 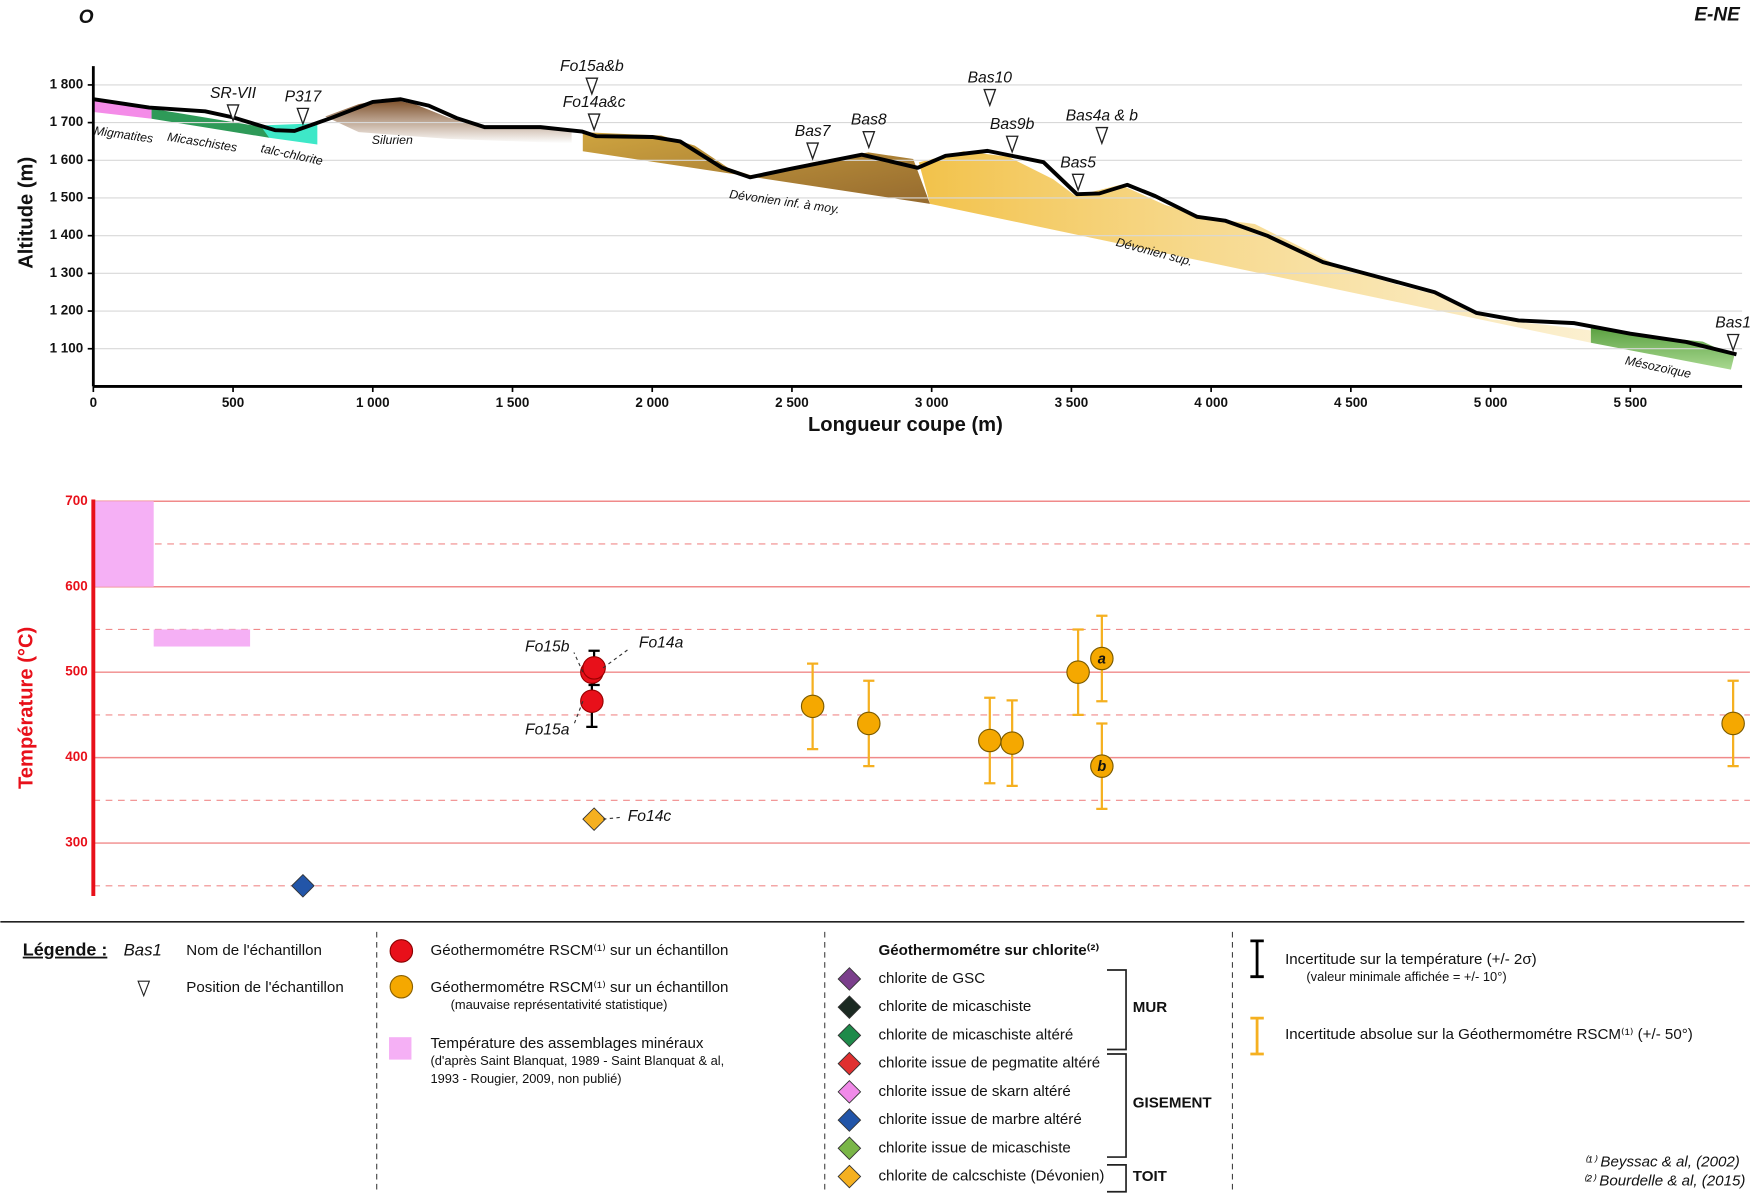 What do you see at coordinates (784, 201) in the screenshot?
I see `formation-label: Dévonien inf. à moy.` at bounding box center [784, 201].